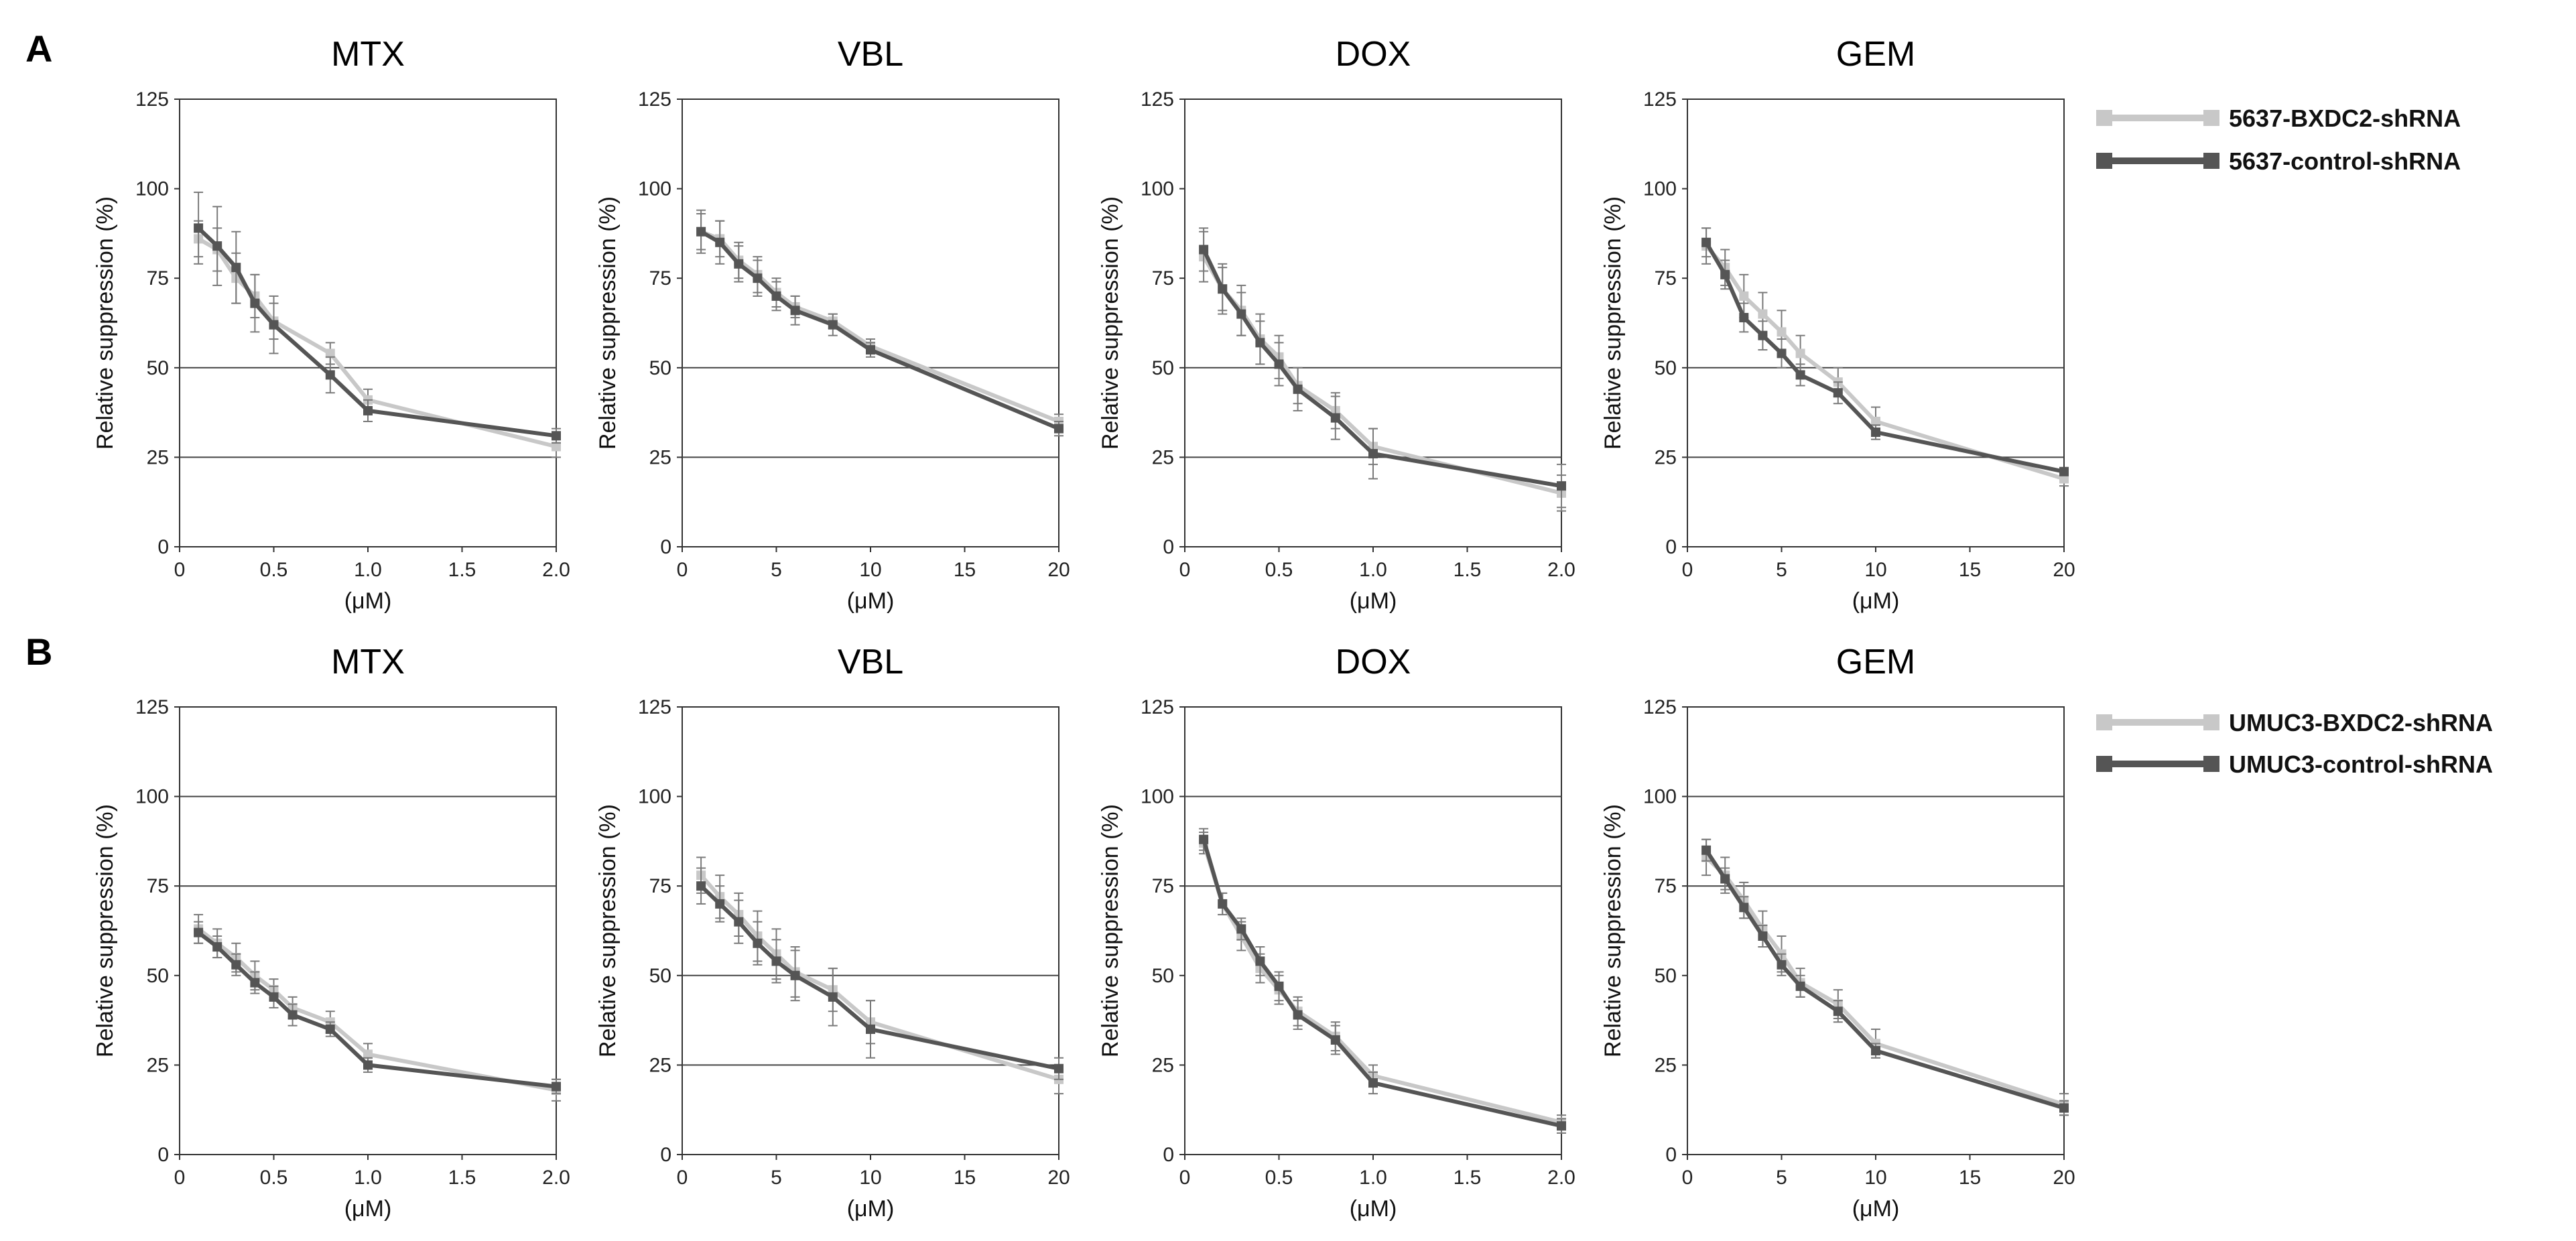 This screenshot has height=1241, width=2576. Describe the element at coordinates (1875, 54) in the screenshot. I see `chart-title: GEM` at that location.